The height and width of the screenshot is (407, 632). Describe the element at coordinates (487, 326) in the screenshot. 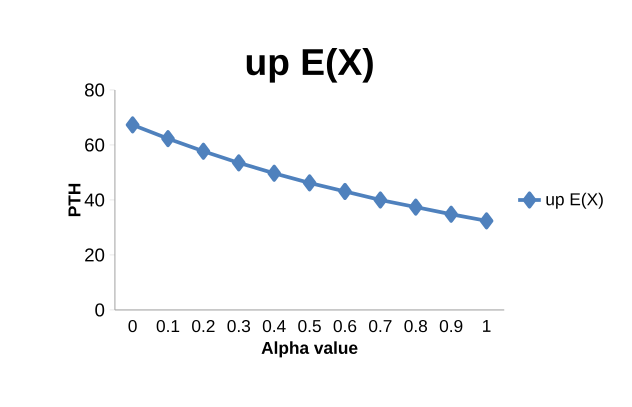

I see `x-tick-label: 1` at that location.